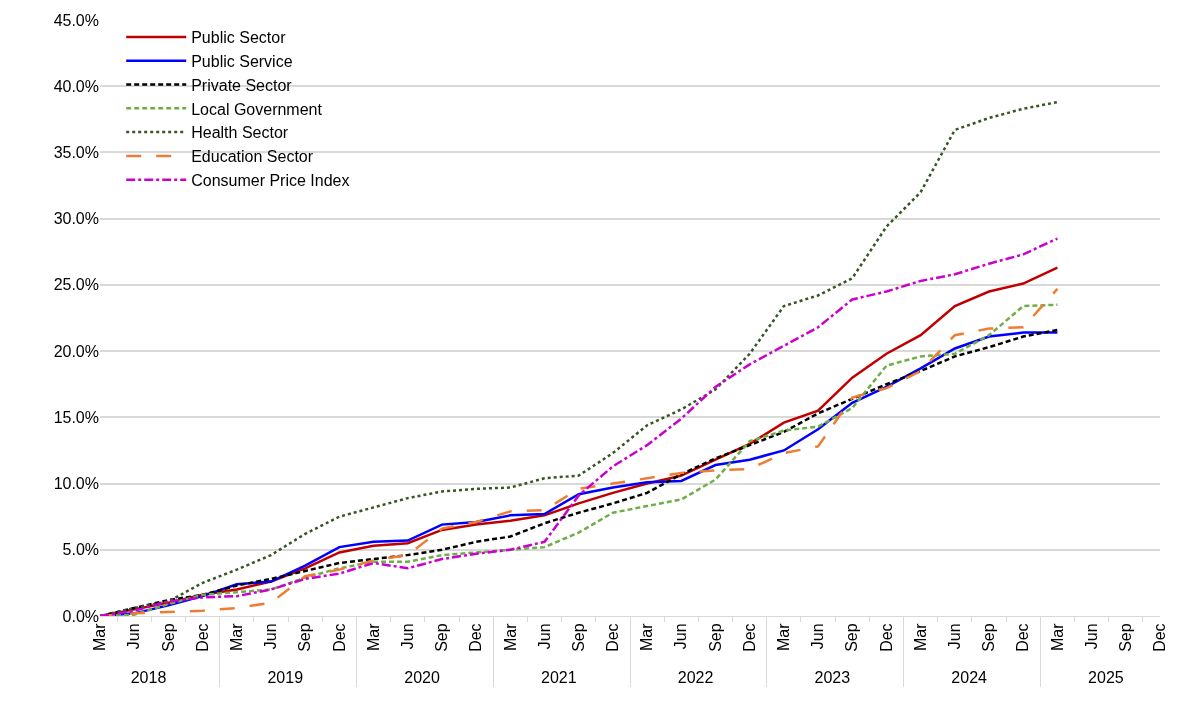 This screenshot has height=706, width=1200. What do you see at coordinates (240, 133) in the screenshot?
I see `legend-label: Health Sector` at bounding box center [240, 133].